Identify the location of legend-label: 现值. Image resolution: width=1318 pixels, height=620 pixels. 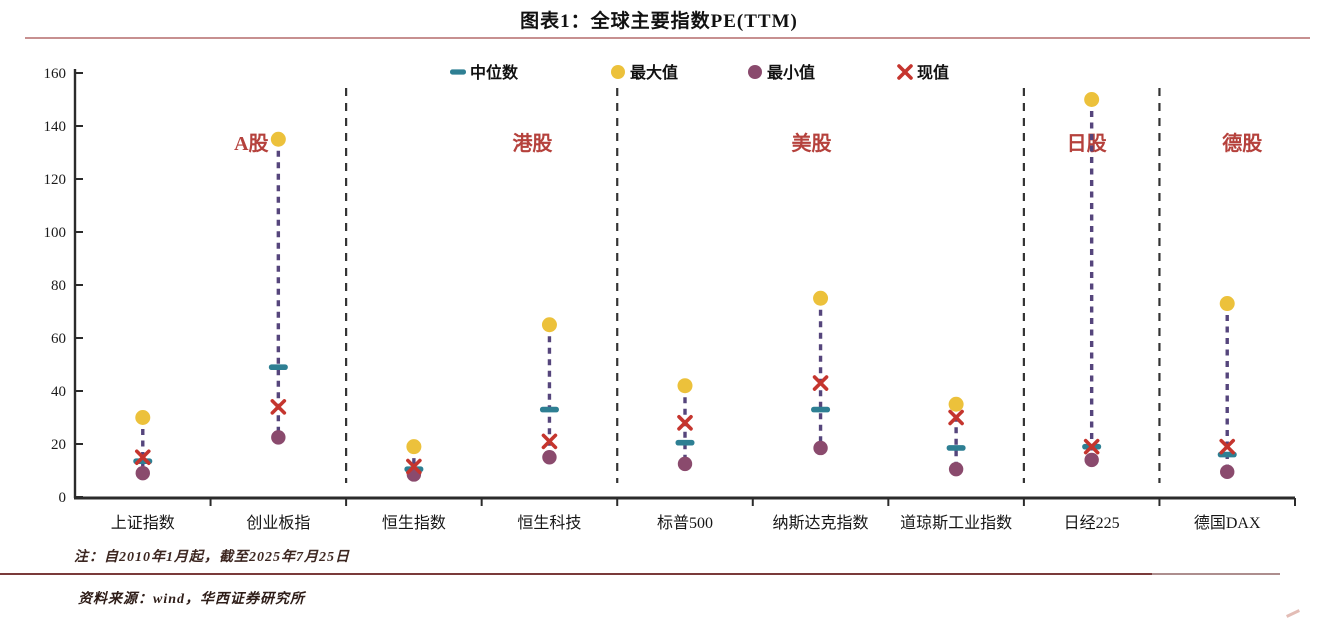
(933, 72).